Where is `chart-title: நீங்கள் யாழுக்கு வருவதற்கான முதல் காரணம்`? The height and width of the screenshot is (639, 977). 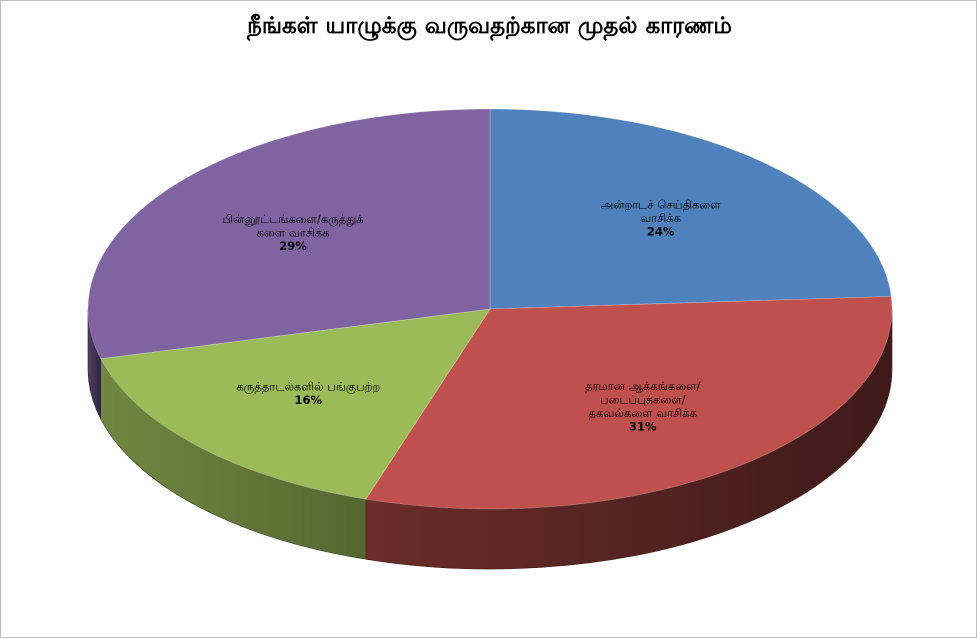 chart-title: நீங்கள் யாழுக்கு வருவதற்கான முதல் காரணம் is located at coordinates (489, 26).